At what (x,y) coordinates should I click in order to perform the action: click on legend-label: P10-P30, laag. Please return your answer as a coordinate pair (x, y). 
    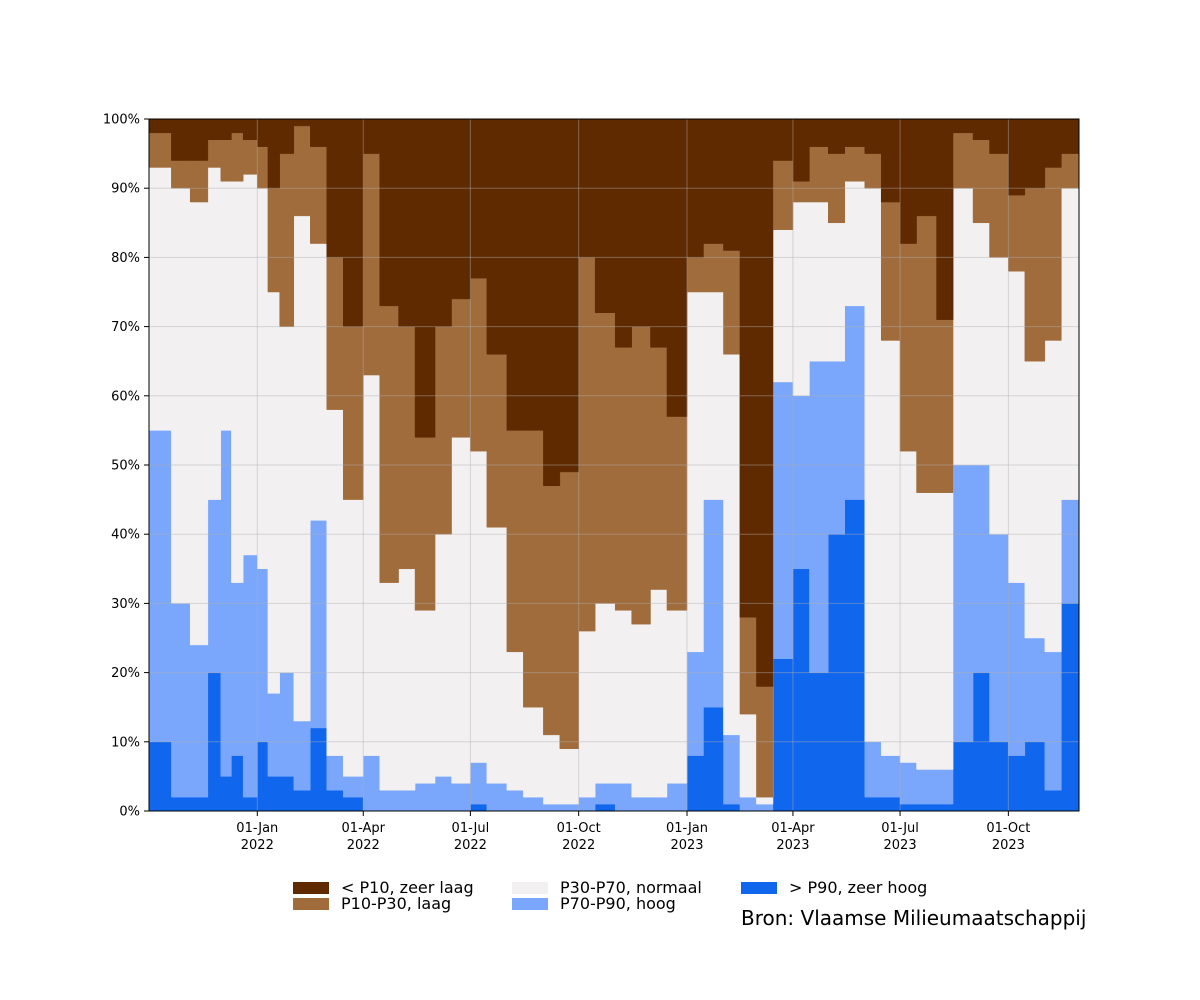
    Looking at the image, I should click on (396, 903).